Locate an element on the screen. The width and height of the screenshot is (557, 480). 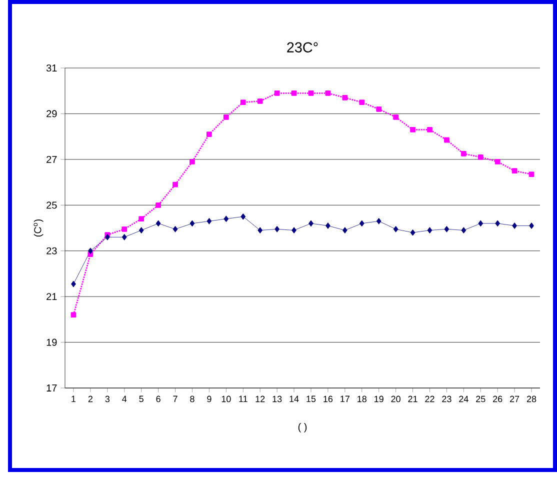
y-tick-label: 21 is located at coordinates (51, 296).